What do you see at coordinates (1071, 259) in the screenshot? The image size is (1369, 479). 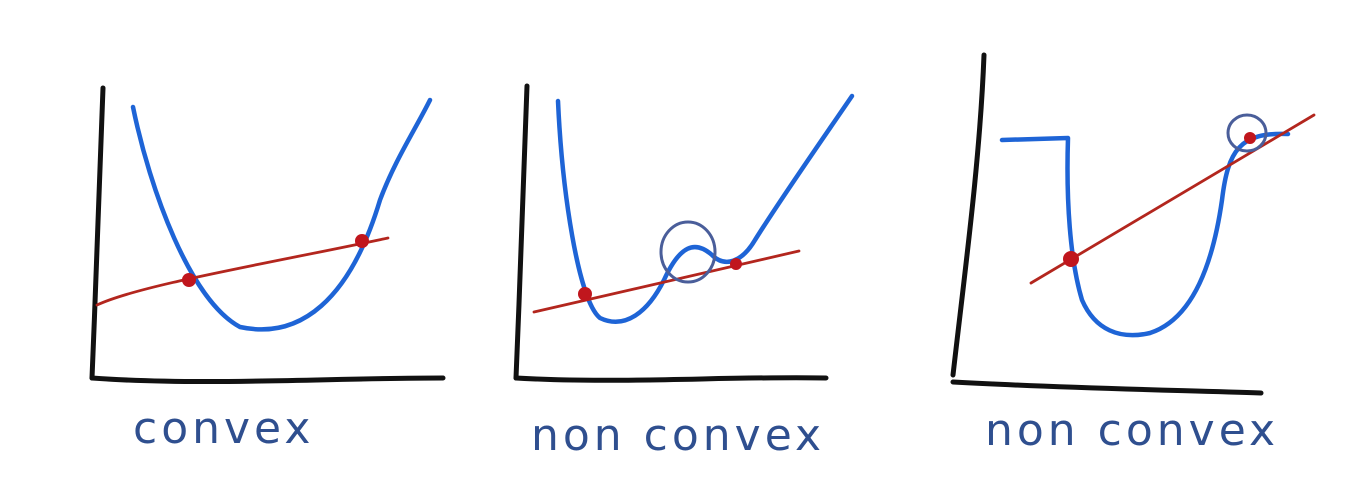 I see `panel-3-point-left` at bounding box center [1071, 259].